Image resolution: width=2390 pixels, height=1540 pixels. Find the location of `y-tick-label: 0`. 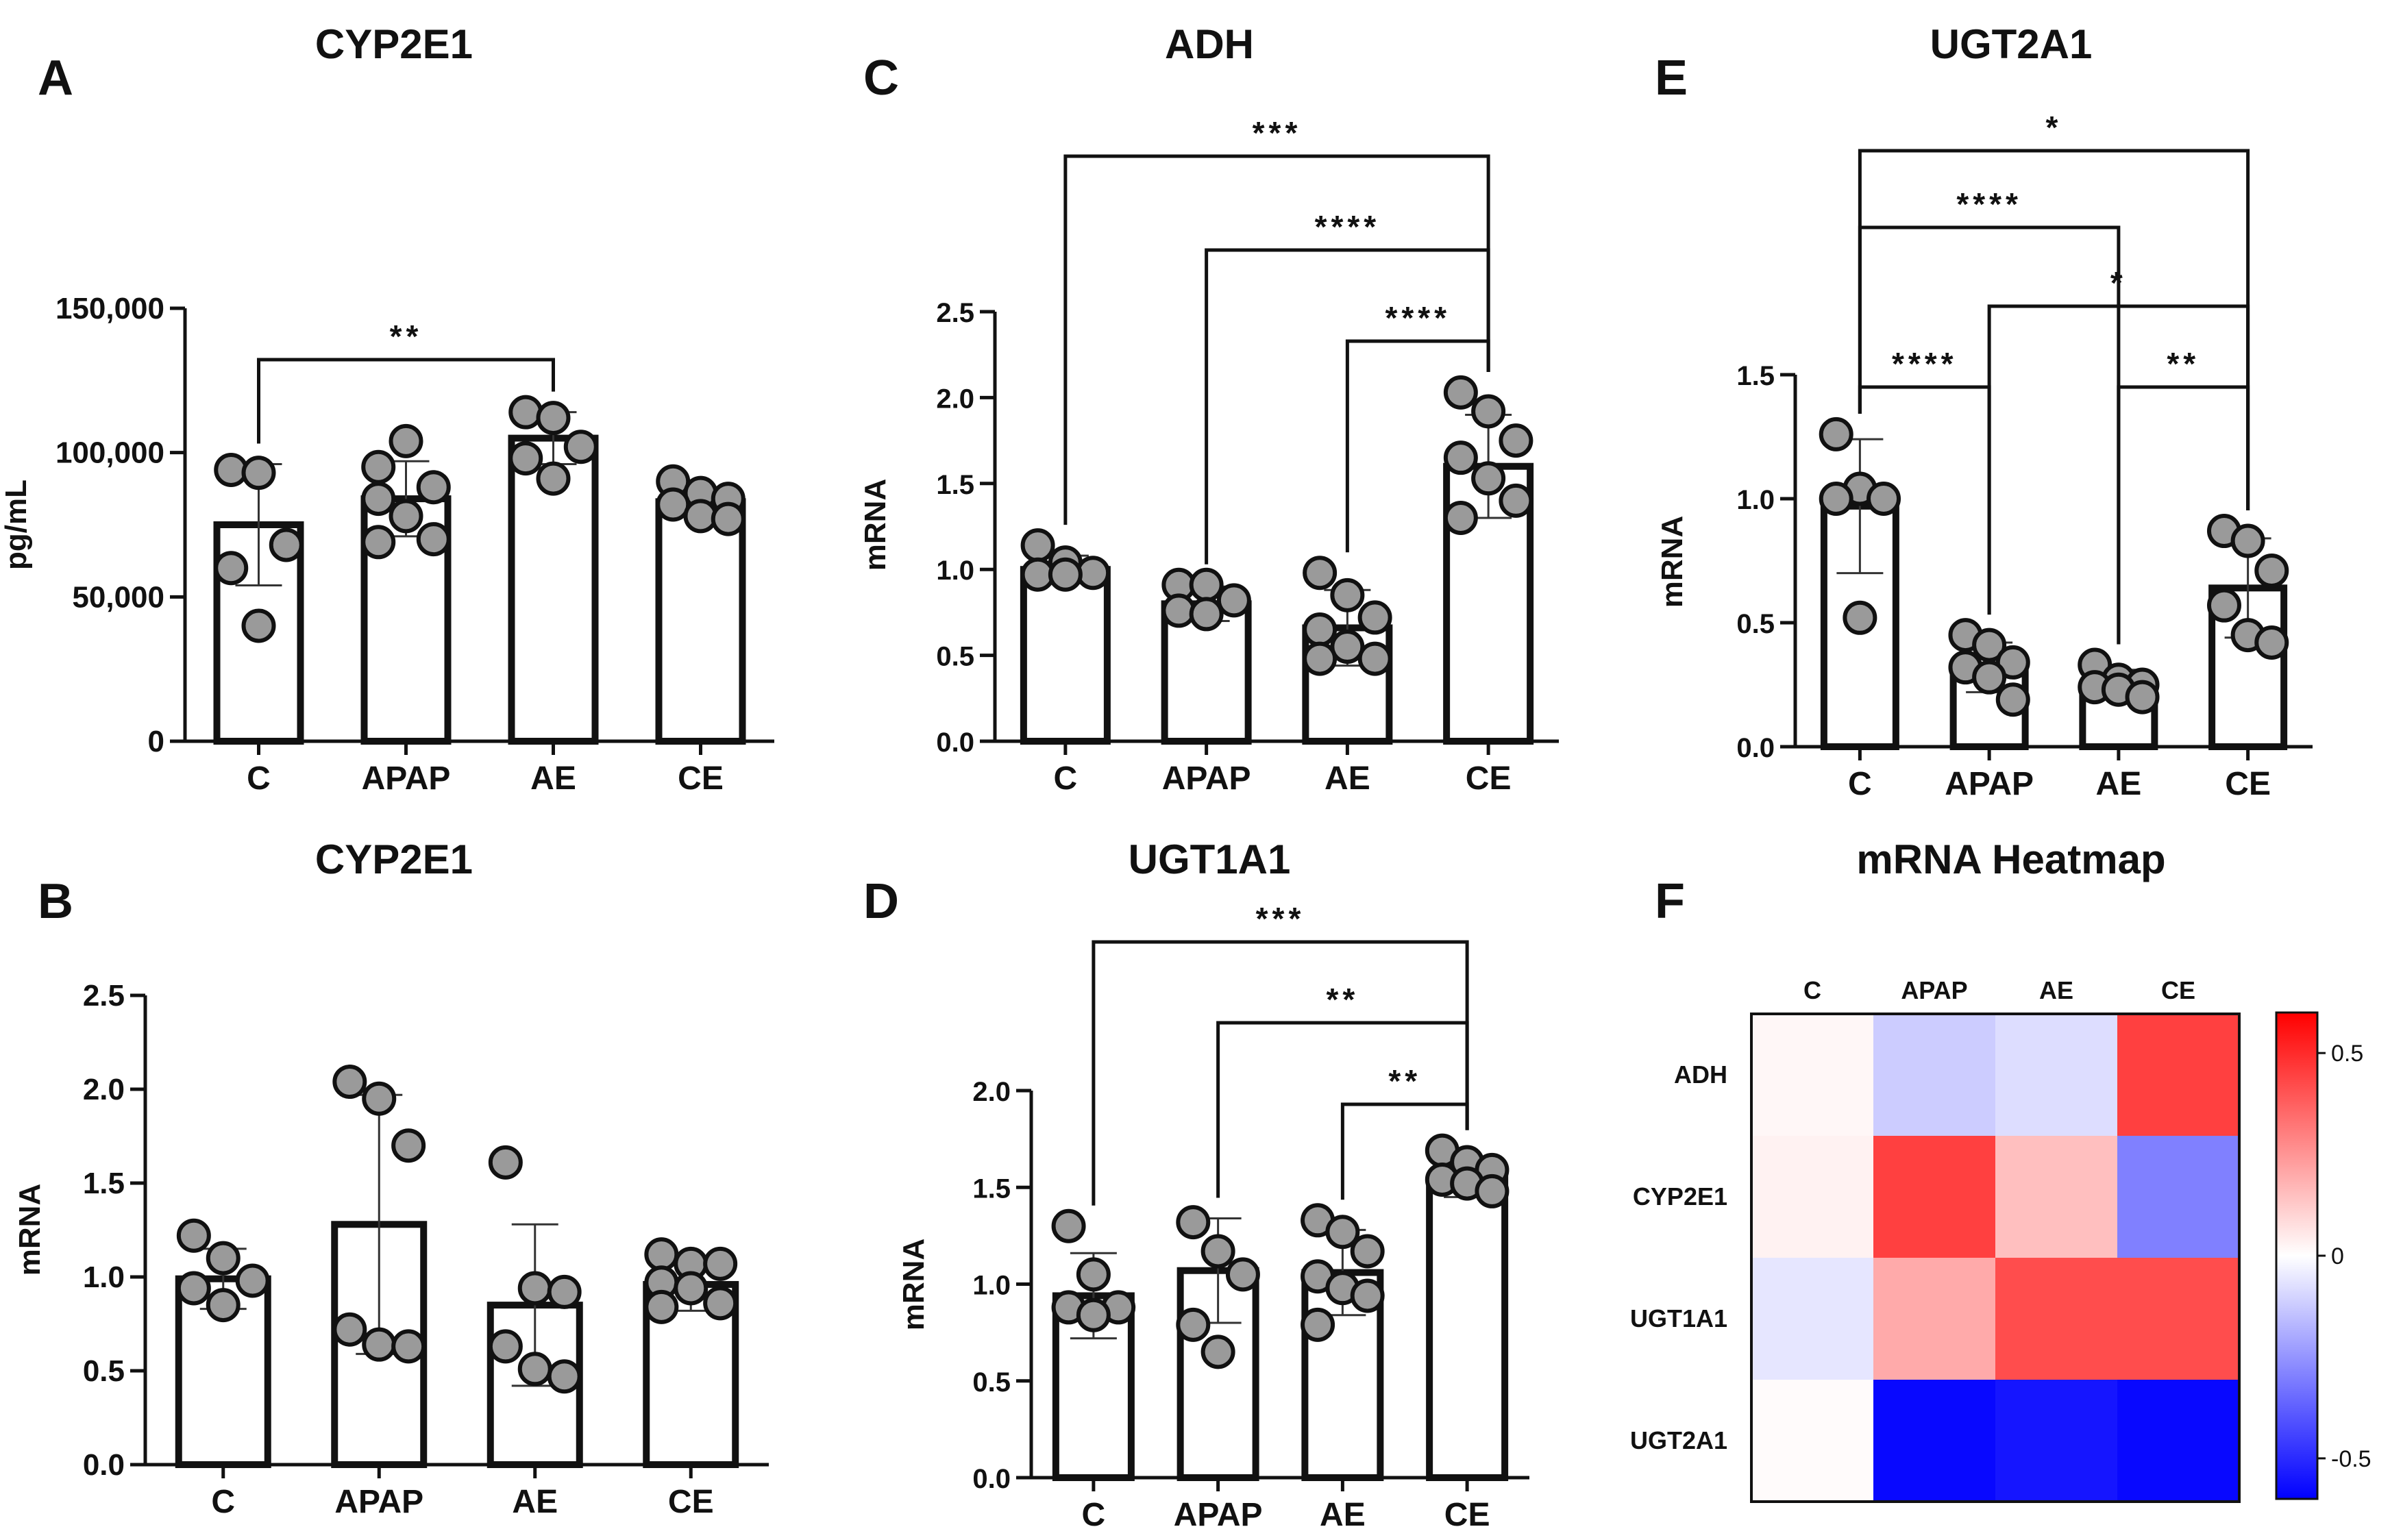

y-tick-label: 0 is located at coordinates (156, 741).